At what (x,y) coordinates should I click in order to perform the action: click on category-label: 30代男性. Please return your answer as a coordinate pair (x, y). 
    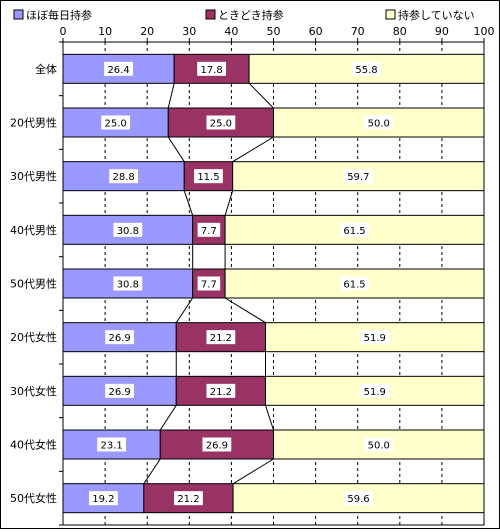
    Looking at the image, I should click on (33, 176).